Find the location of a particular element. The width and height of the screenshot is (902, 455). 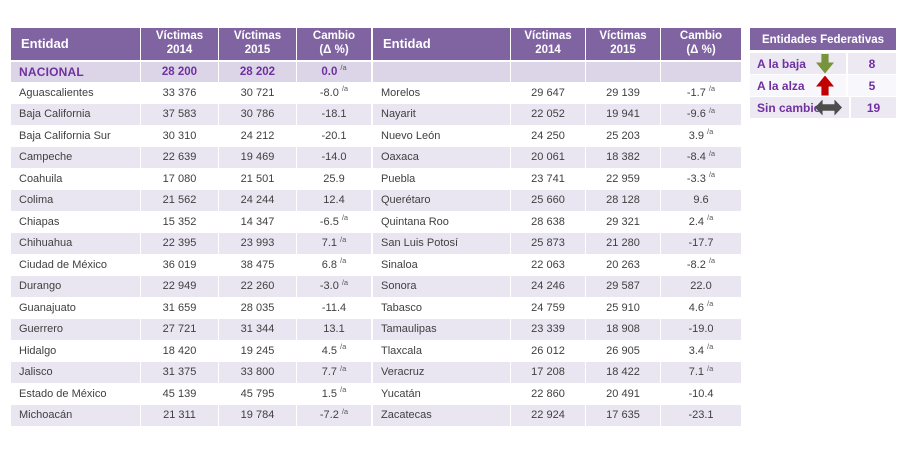

legend-label: A la alza is located at coordinates (781, 85).